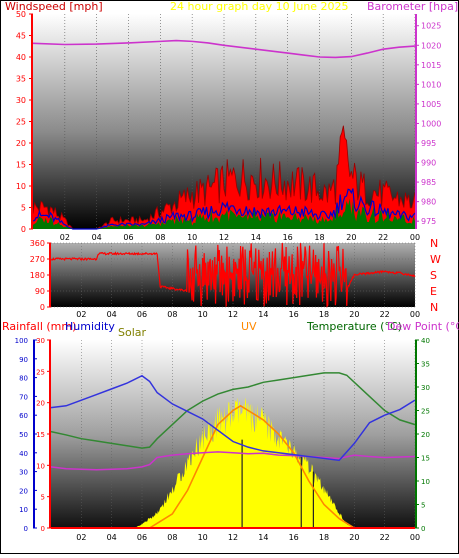  Describe the element at coordinates (425, 412) in the screenshot. I see `temperature-tick-label: 25` at that location.